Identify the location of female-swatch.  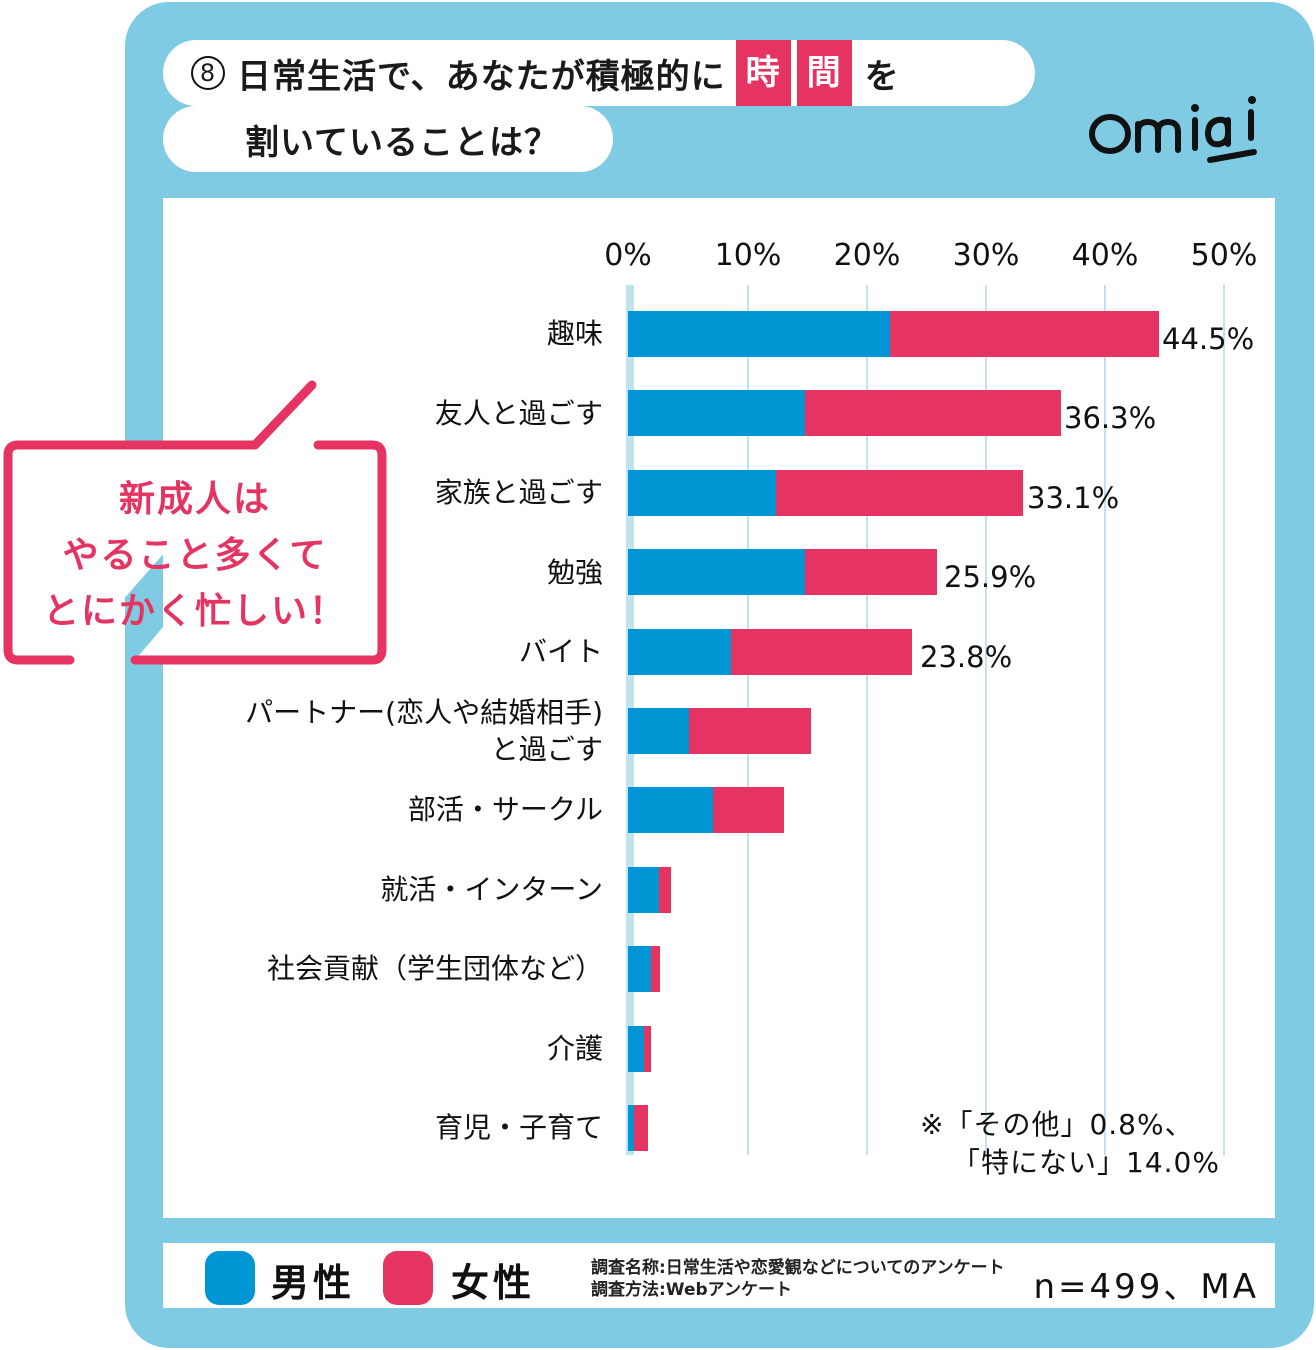
(408, 1278).